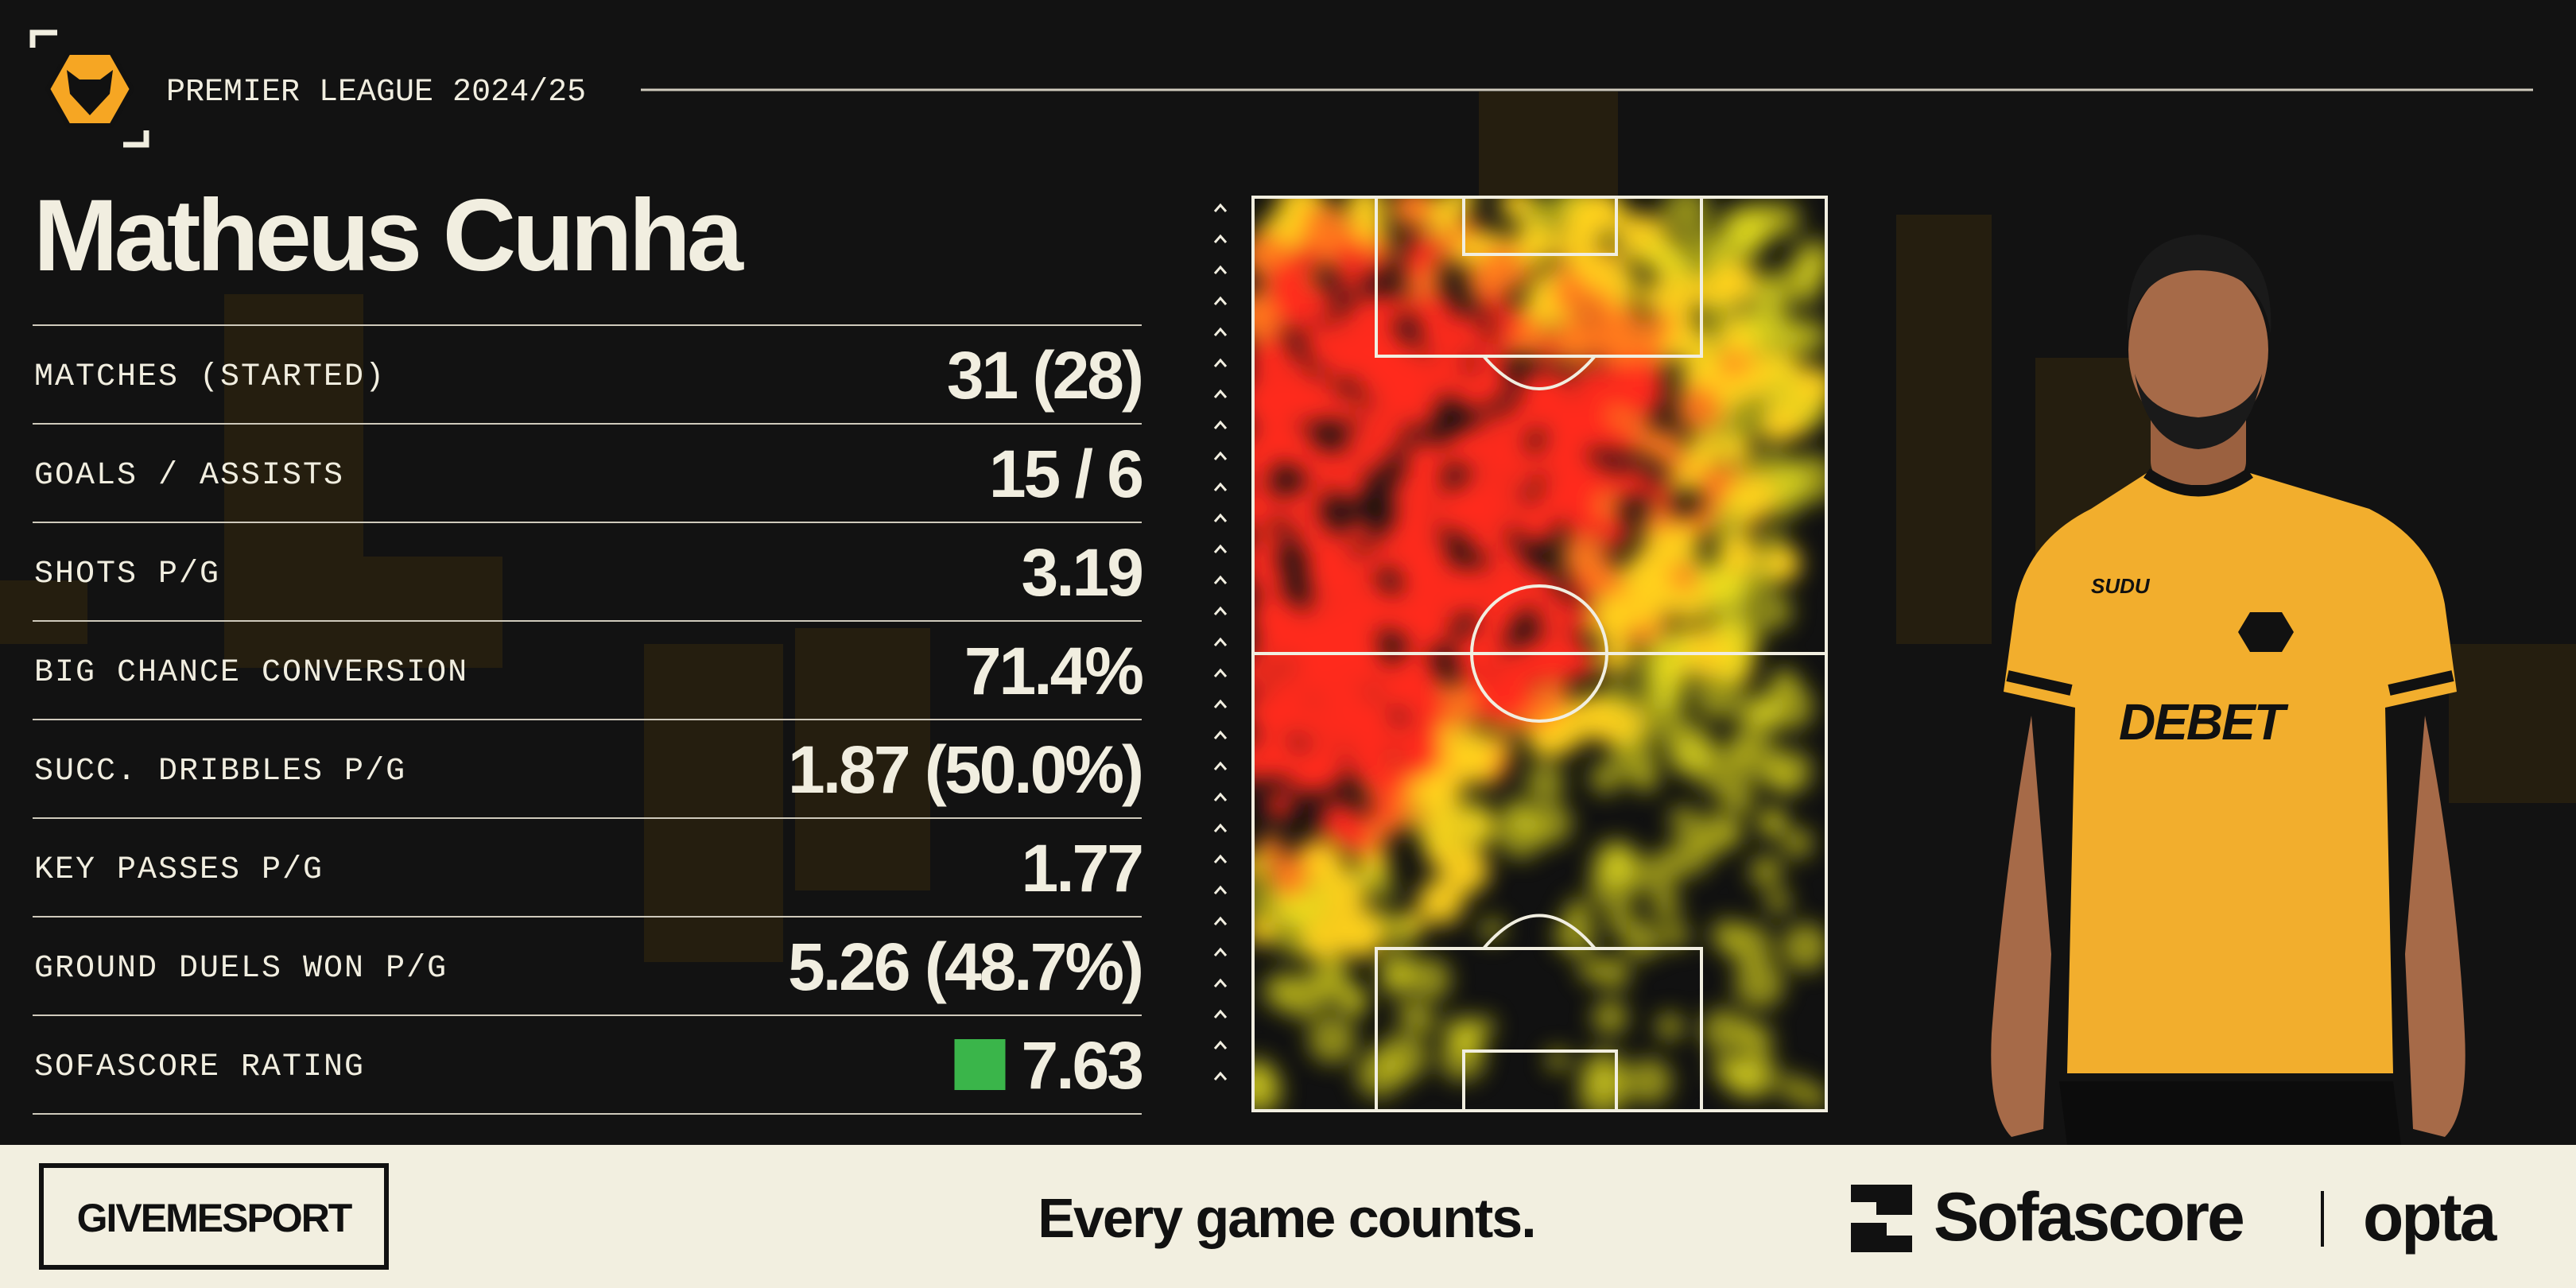 Image resolution: width=2576 pixels, height=1288 pixels. Describe the element at coordinates (376, 93) in the screenshot. I see `league-title: PREMIER LEAGUE 2024/25` at that location.